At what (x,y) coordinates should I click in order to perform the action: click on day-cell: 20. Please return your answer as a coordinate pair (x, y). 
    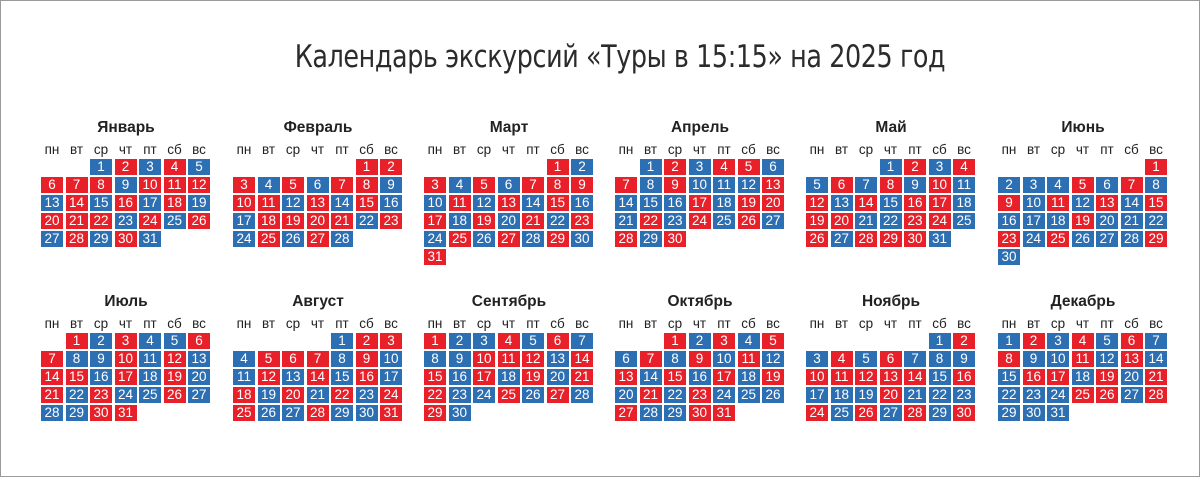
    Looking at the image, I should click on (557, 377).